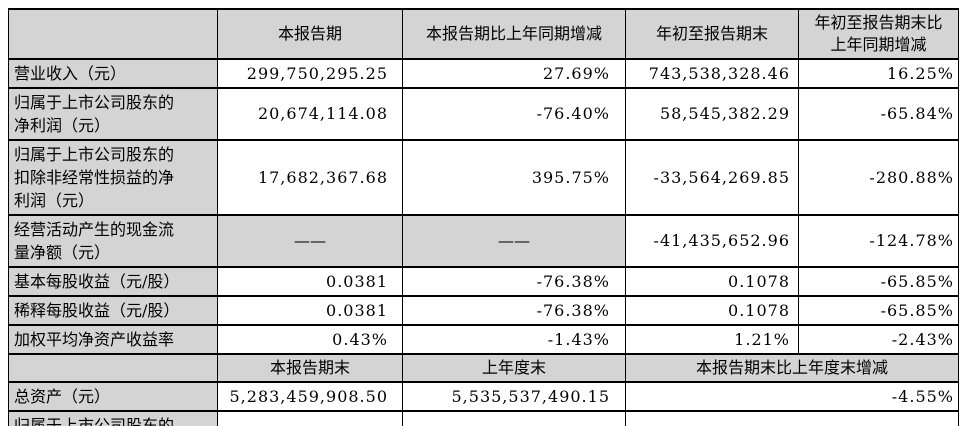 Image resolution: width=969 pixels, height=426 pixels. I want to click on value-ytd: 58,545,382.29, so click(712, 114).